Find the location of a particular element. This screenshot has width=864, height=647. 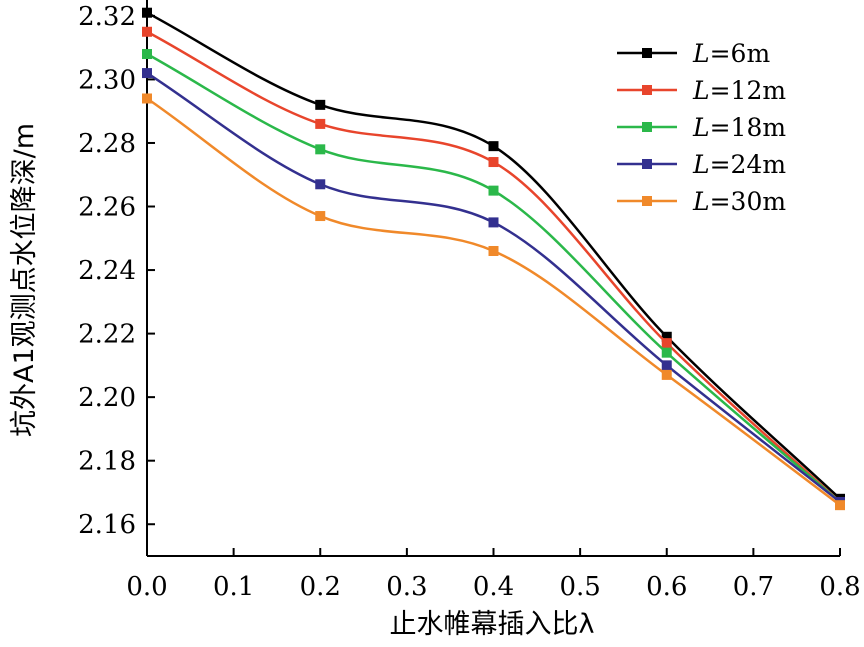

x-tick-label: 0.8 is located at coordinates (839, 587).